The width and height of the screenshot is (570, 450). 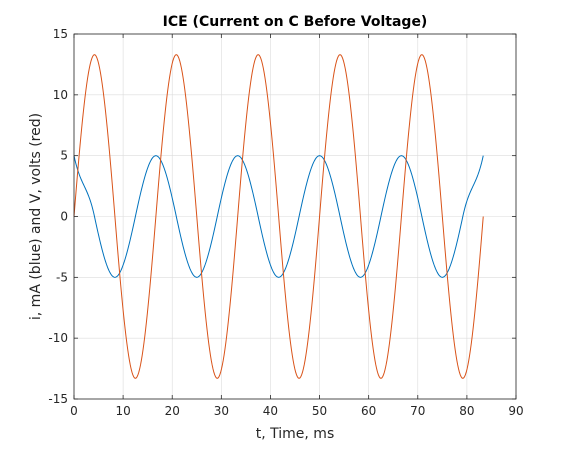 I want to click on y-tick-label: 10, so click(x=60, y=95).